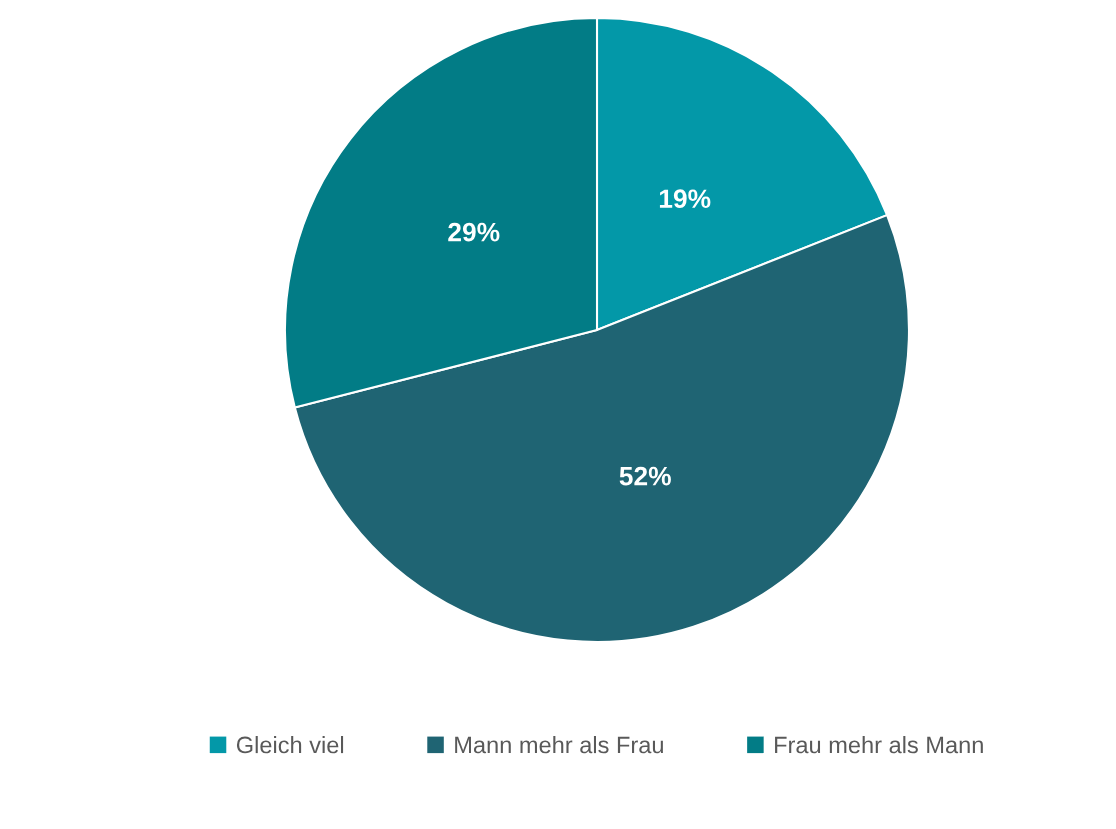  Describe the element at coordinates (879, 745) in the screenshot. I see `legend-label: Frau mehr als Mann` at that location.